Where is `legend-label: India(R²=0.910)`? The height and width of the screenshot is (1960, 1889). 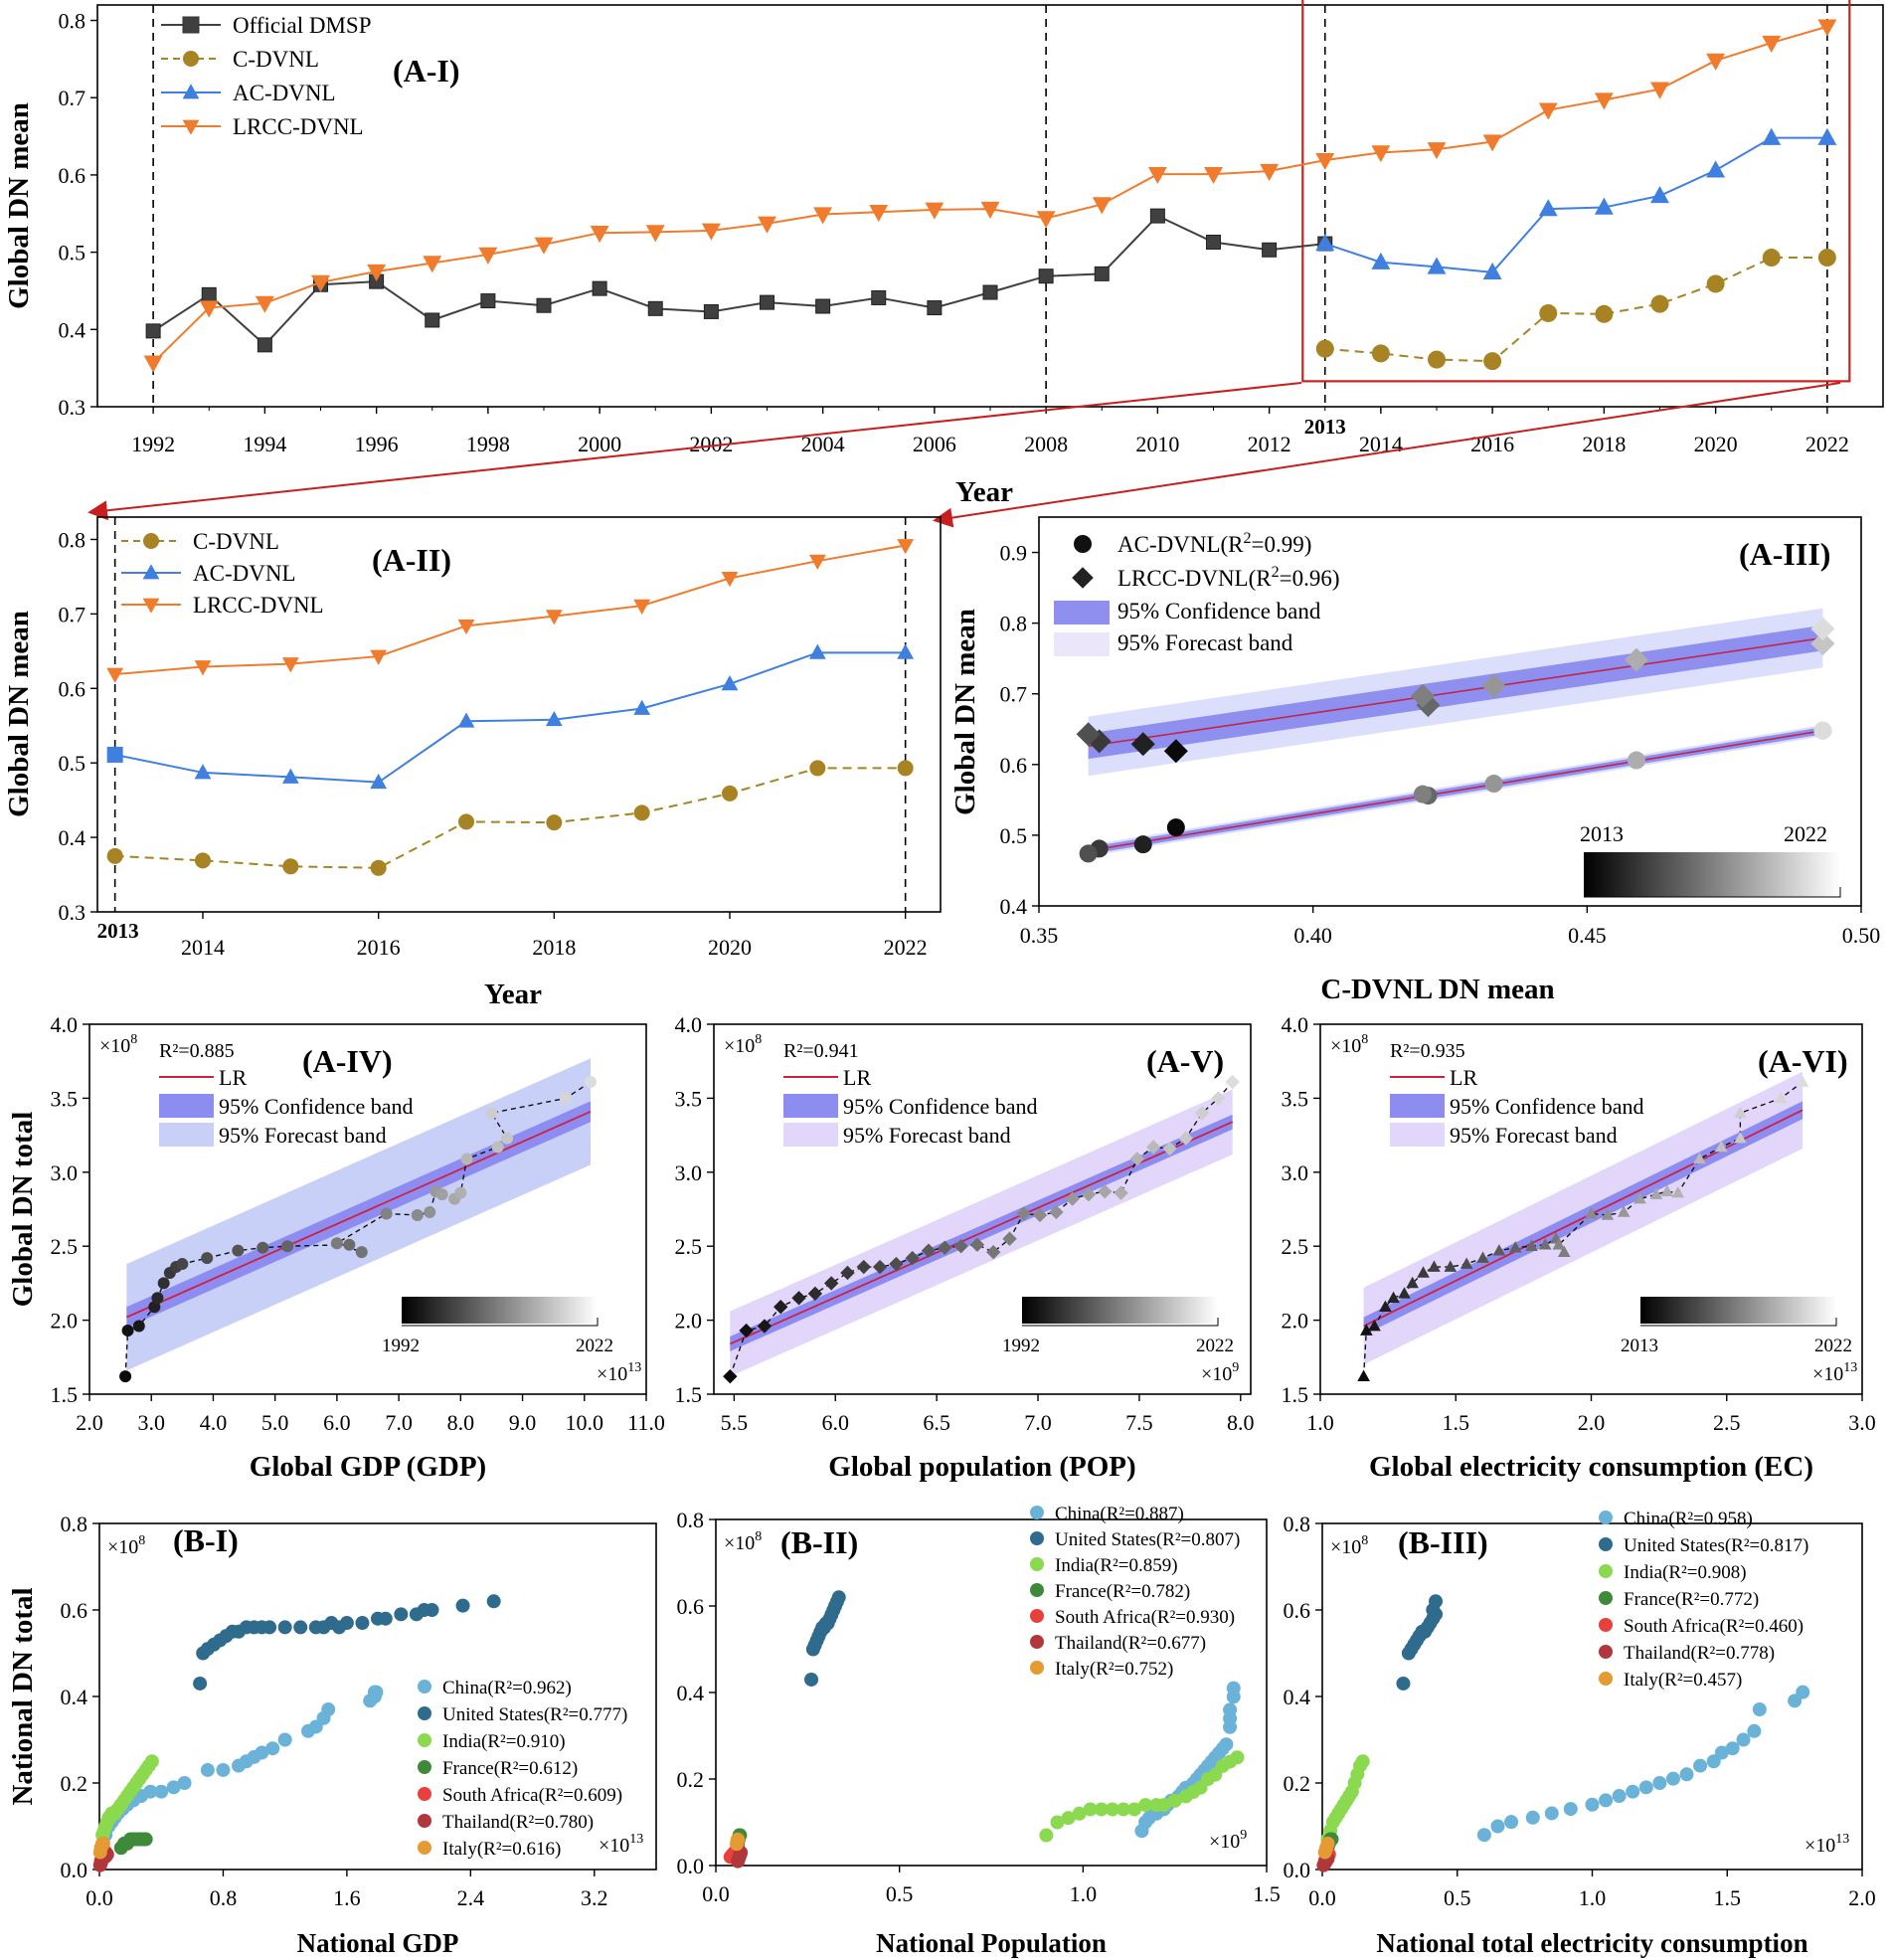
legend-label: India(R²=0.910) is located at coordinates (504, 1741).